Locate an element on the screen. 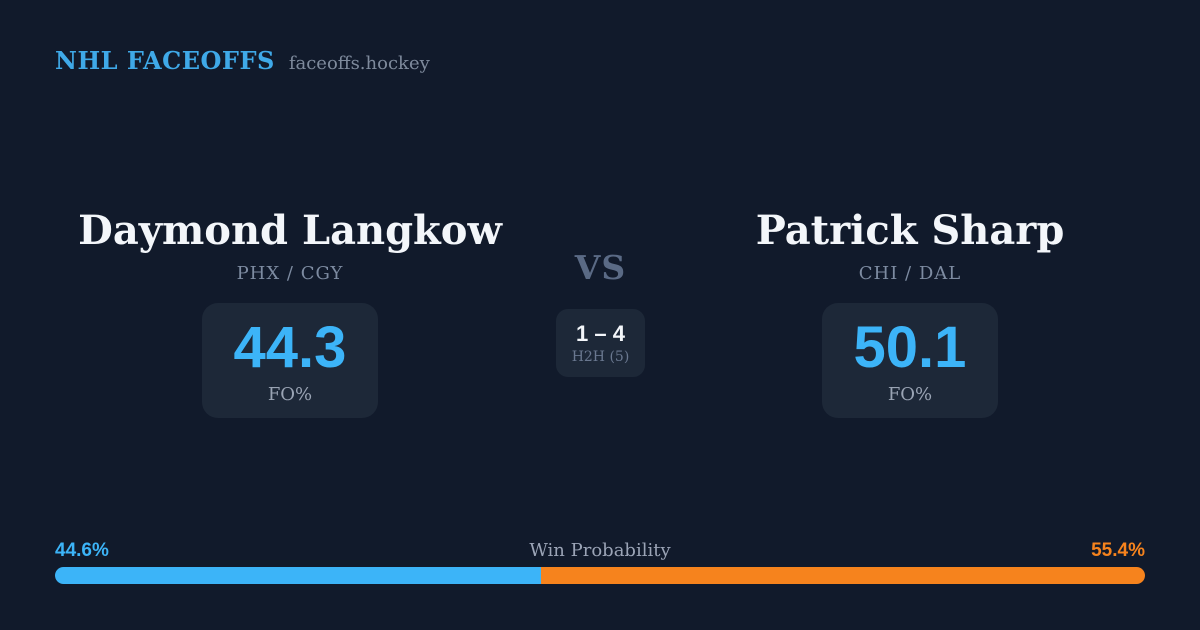 The image size is (1200, 630). brand-title: NHL FACEOFFS is located at coordinates (165, 60).